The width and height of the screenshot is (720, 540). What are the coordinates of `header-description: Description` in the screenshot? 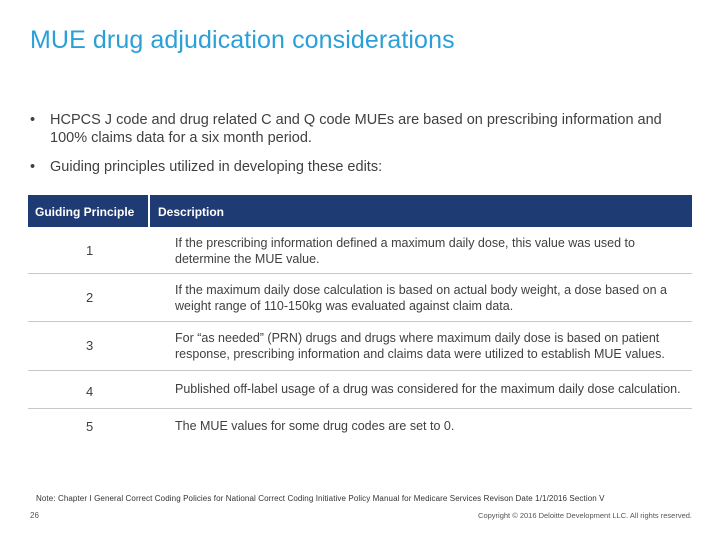 It's located at (191, 212).